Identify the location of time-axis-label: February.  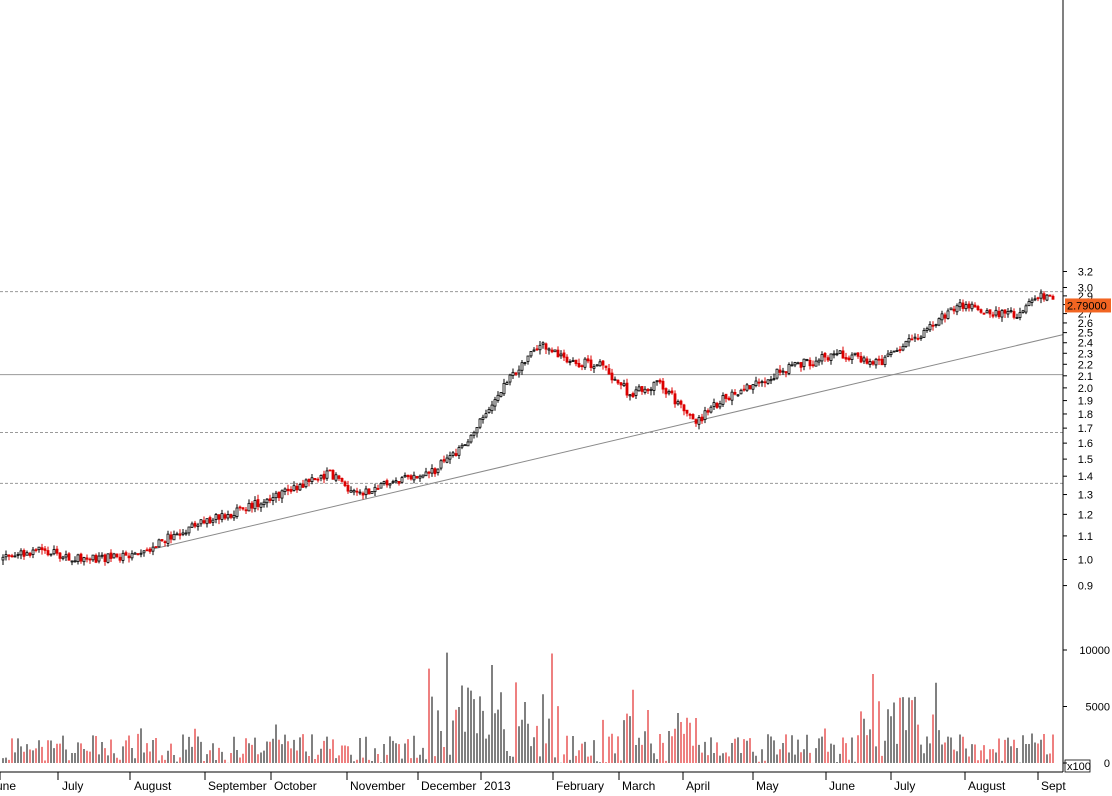
(580, 786).